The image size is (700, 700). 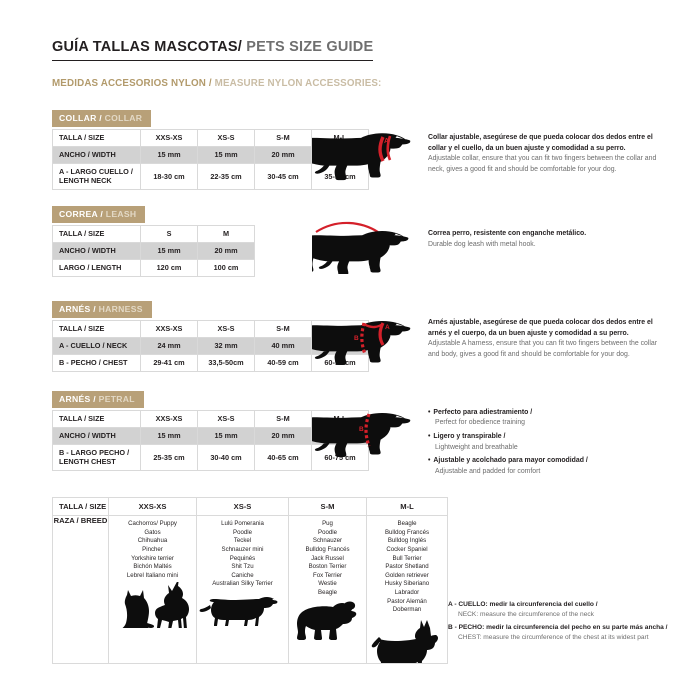 I want to click on description-leash-en: Durable dog leash with metal hook., so click(x=482, y=244).